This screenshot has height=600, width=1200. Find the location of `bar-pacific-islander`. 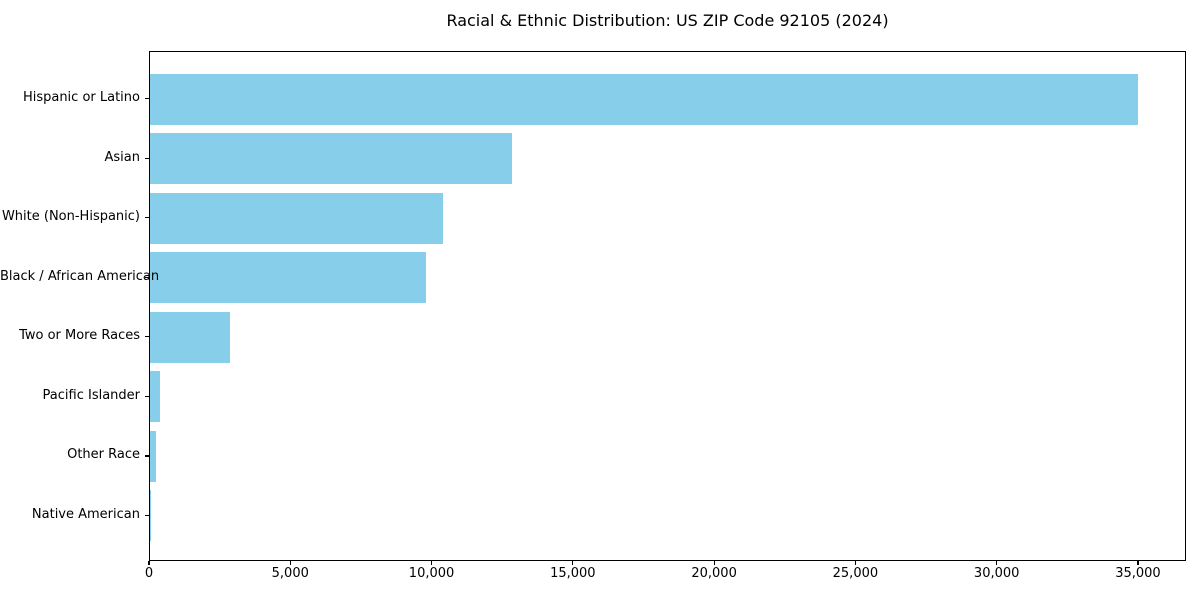

bar-pacific-islander is located at coordinates (155, 397).